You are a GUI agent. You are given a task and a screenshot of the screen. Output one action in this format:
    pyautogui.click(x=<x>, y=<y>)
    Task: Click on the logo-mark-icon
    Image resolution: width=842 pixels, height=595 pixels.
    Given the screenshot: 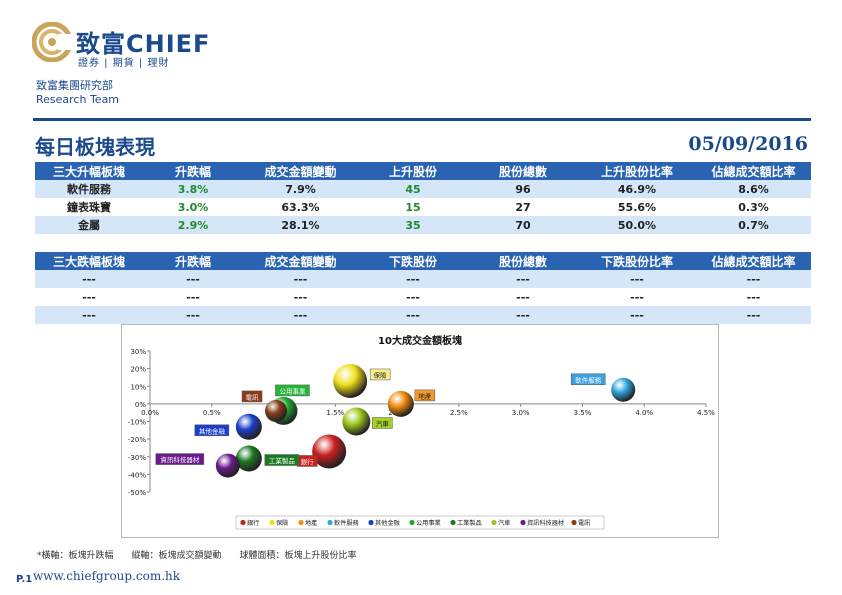 What is the action you would take?
    pyautogui.click(x=52, y=42)
    